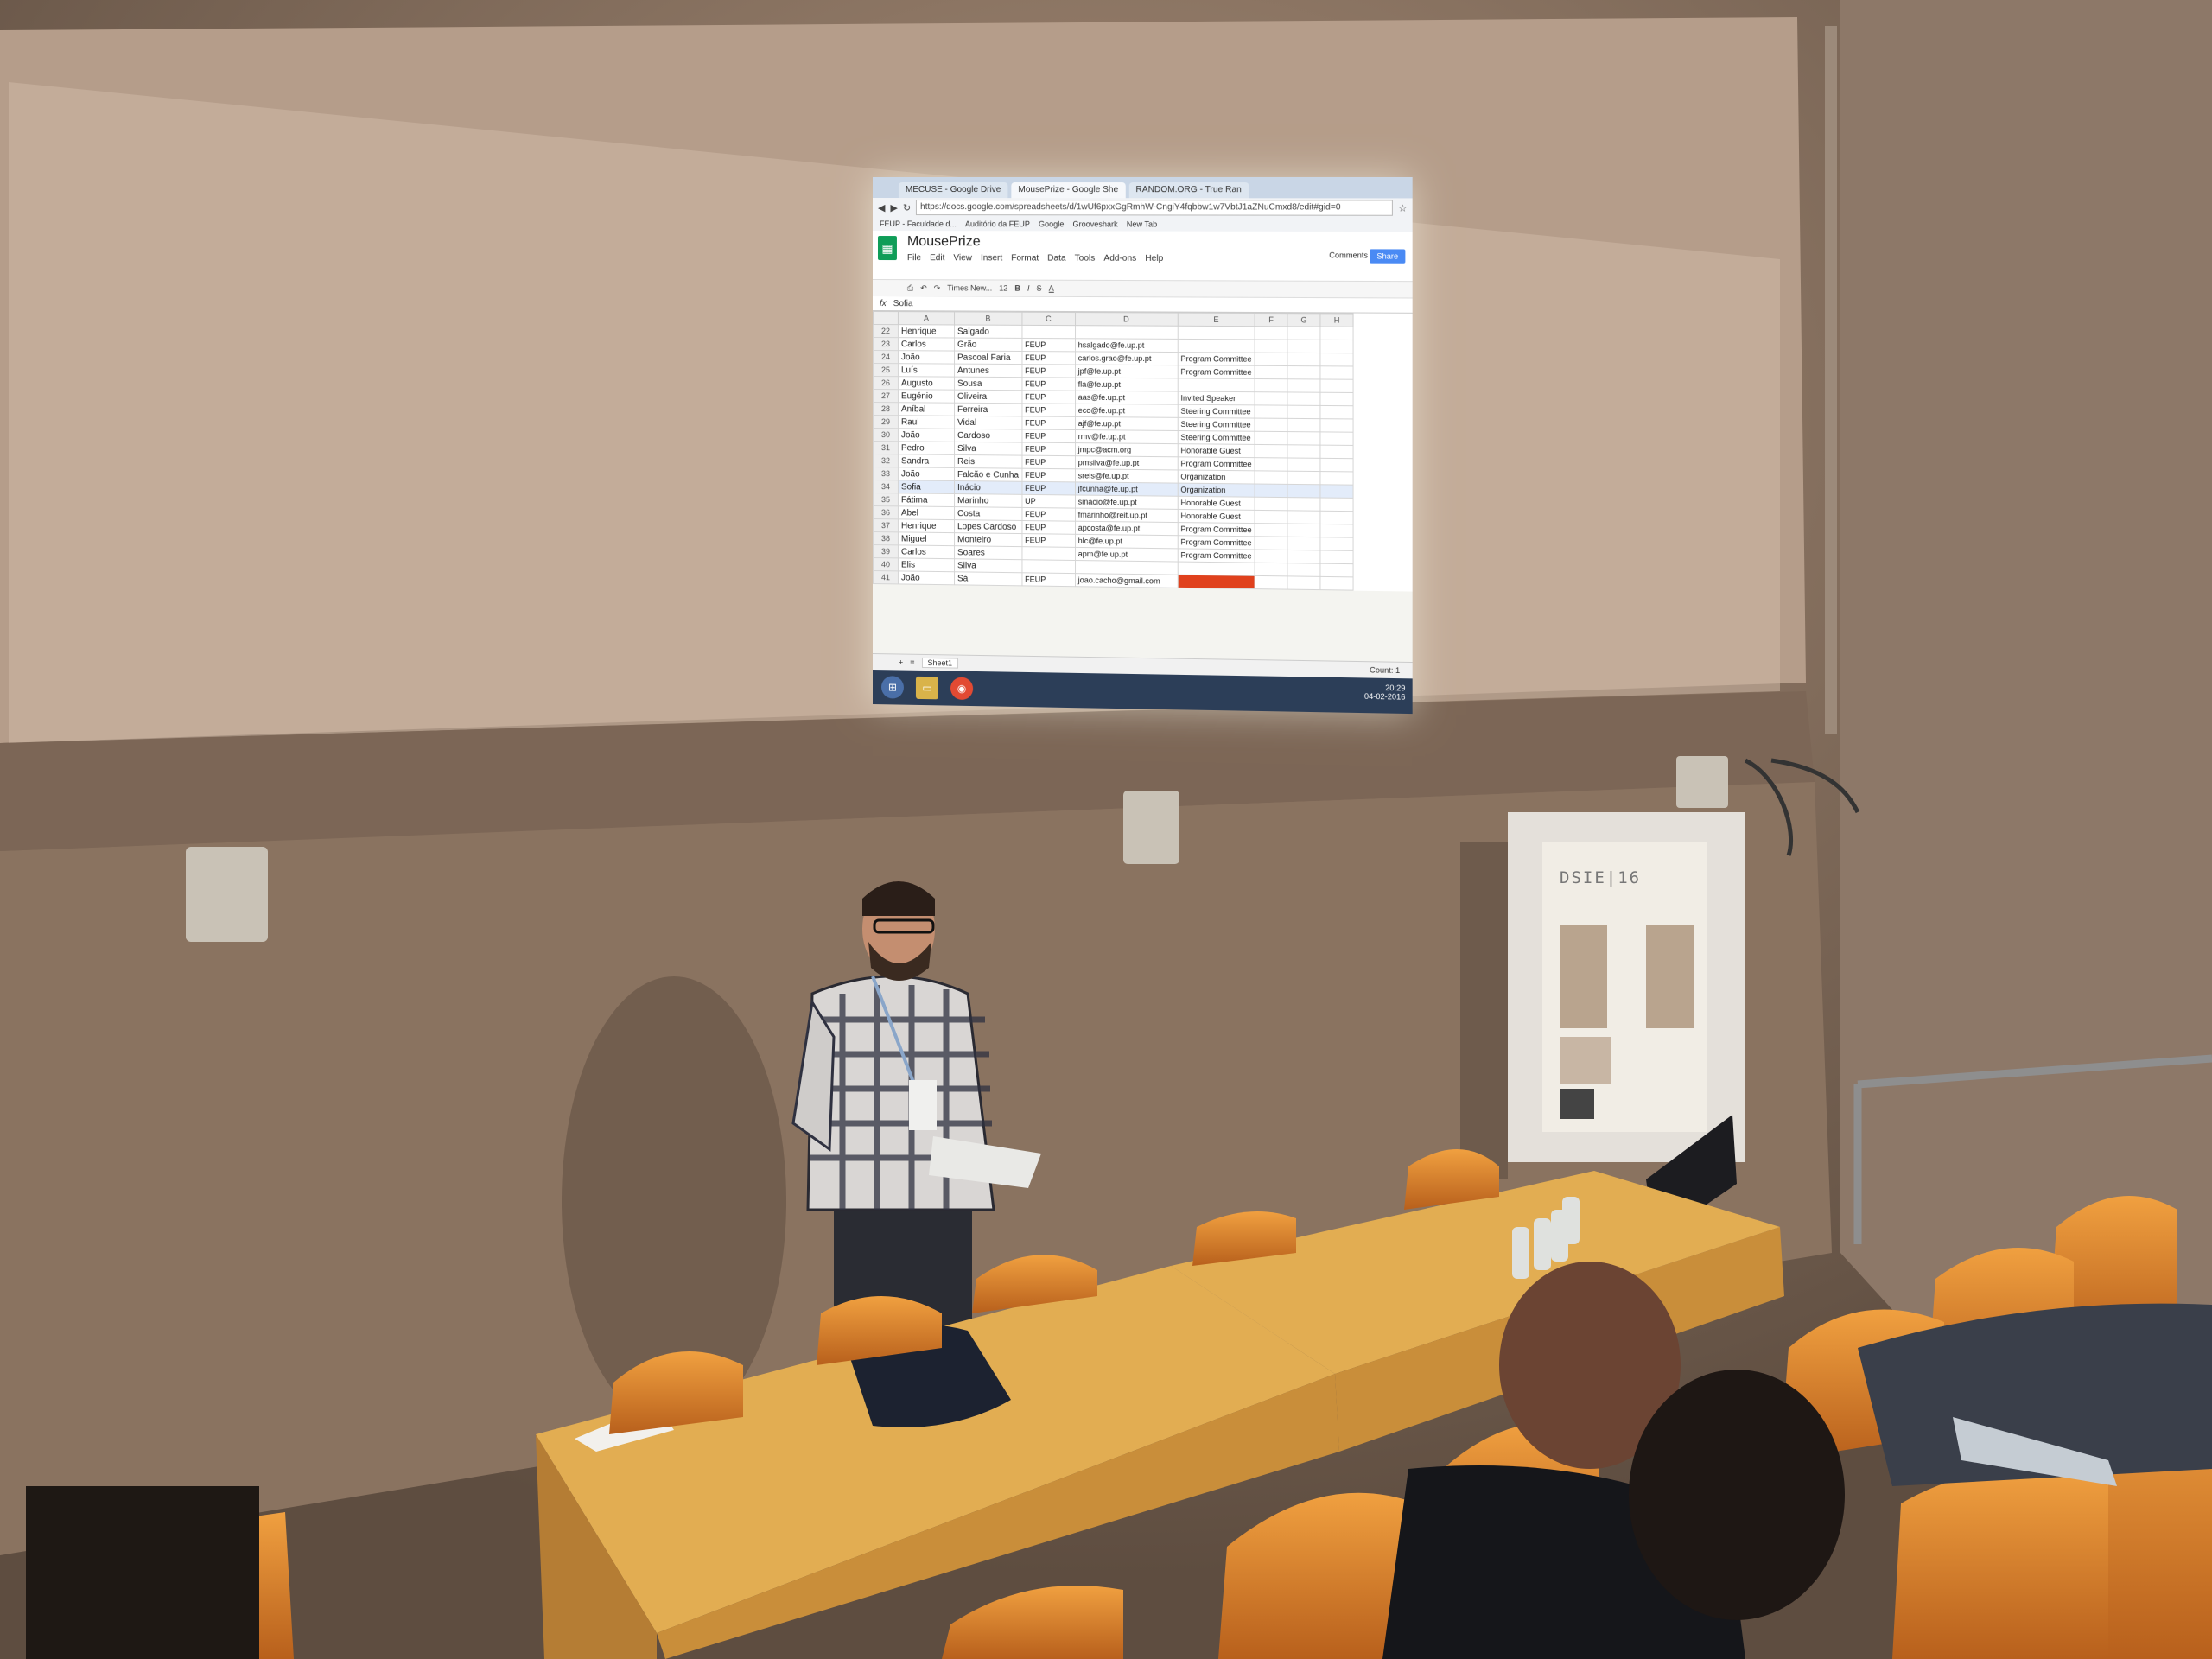 Image resolution: width=2212 pixels, height=1659 pixels. What do you see at coordinates (885, 331) in the screenshot?
I see `row-number: 22` at bounding box center [885, 331].